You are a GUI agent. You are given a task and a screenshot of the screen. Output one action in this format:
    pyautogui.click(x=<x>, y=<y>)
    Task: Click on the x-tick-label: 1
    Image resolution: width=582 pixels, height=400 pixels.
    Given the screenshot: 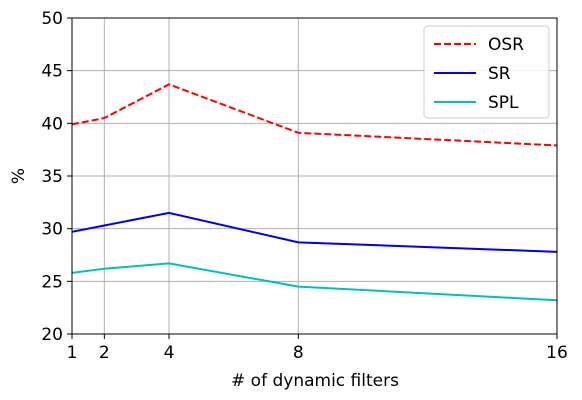 What is the action you would take?
    pyautogui.click(x=72, y=353)
    